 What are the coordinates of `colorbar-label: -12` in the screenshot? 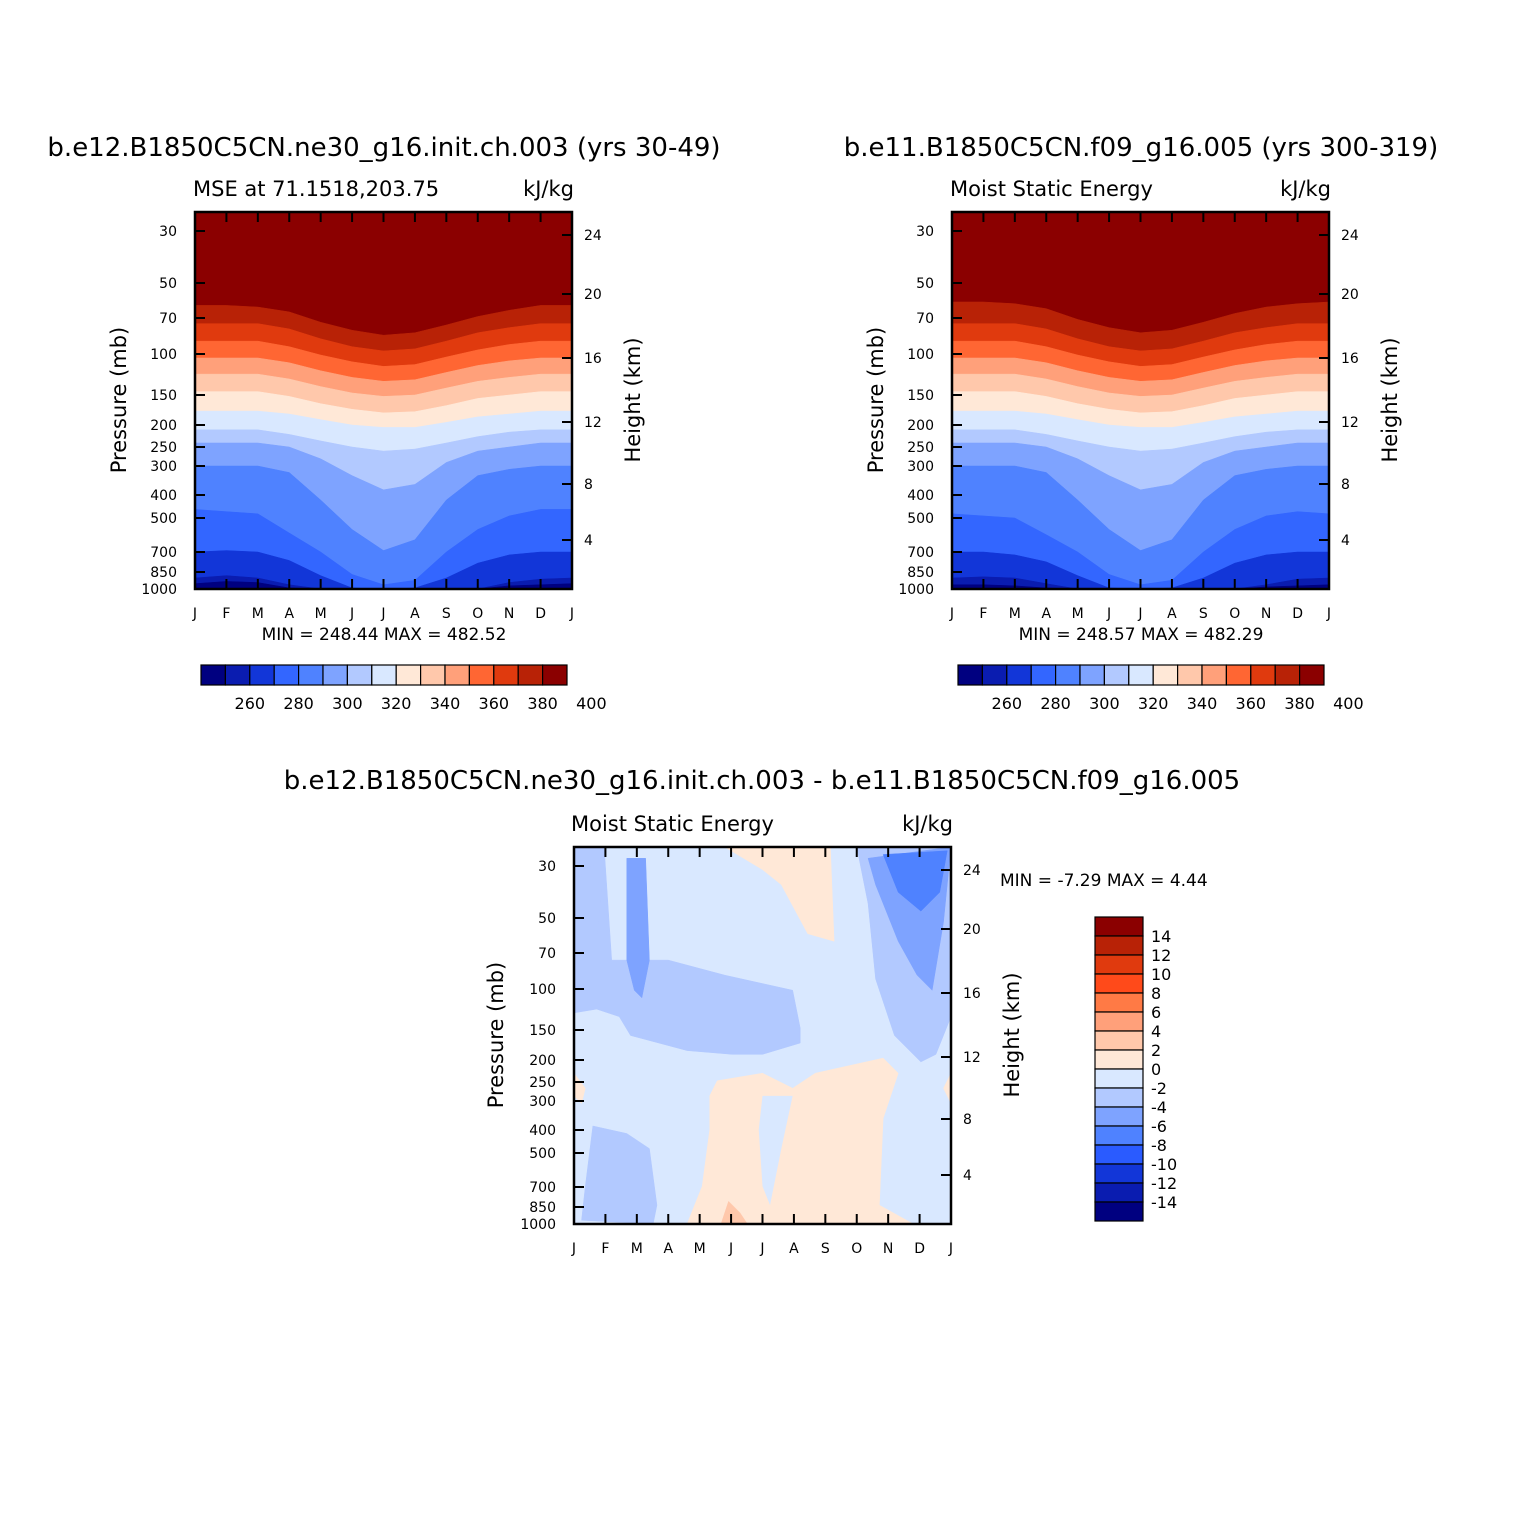 It's located at (1164, 1183).